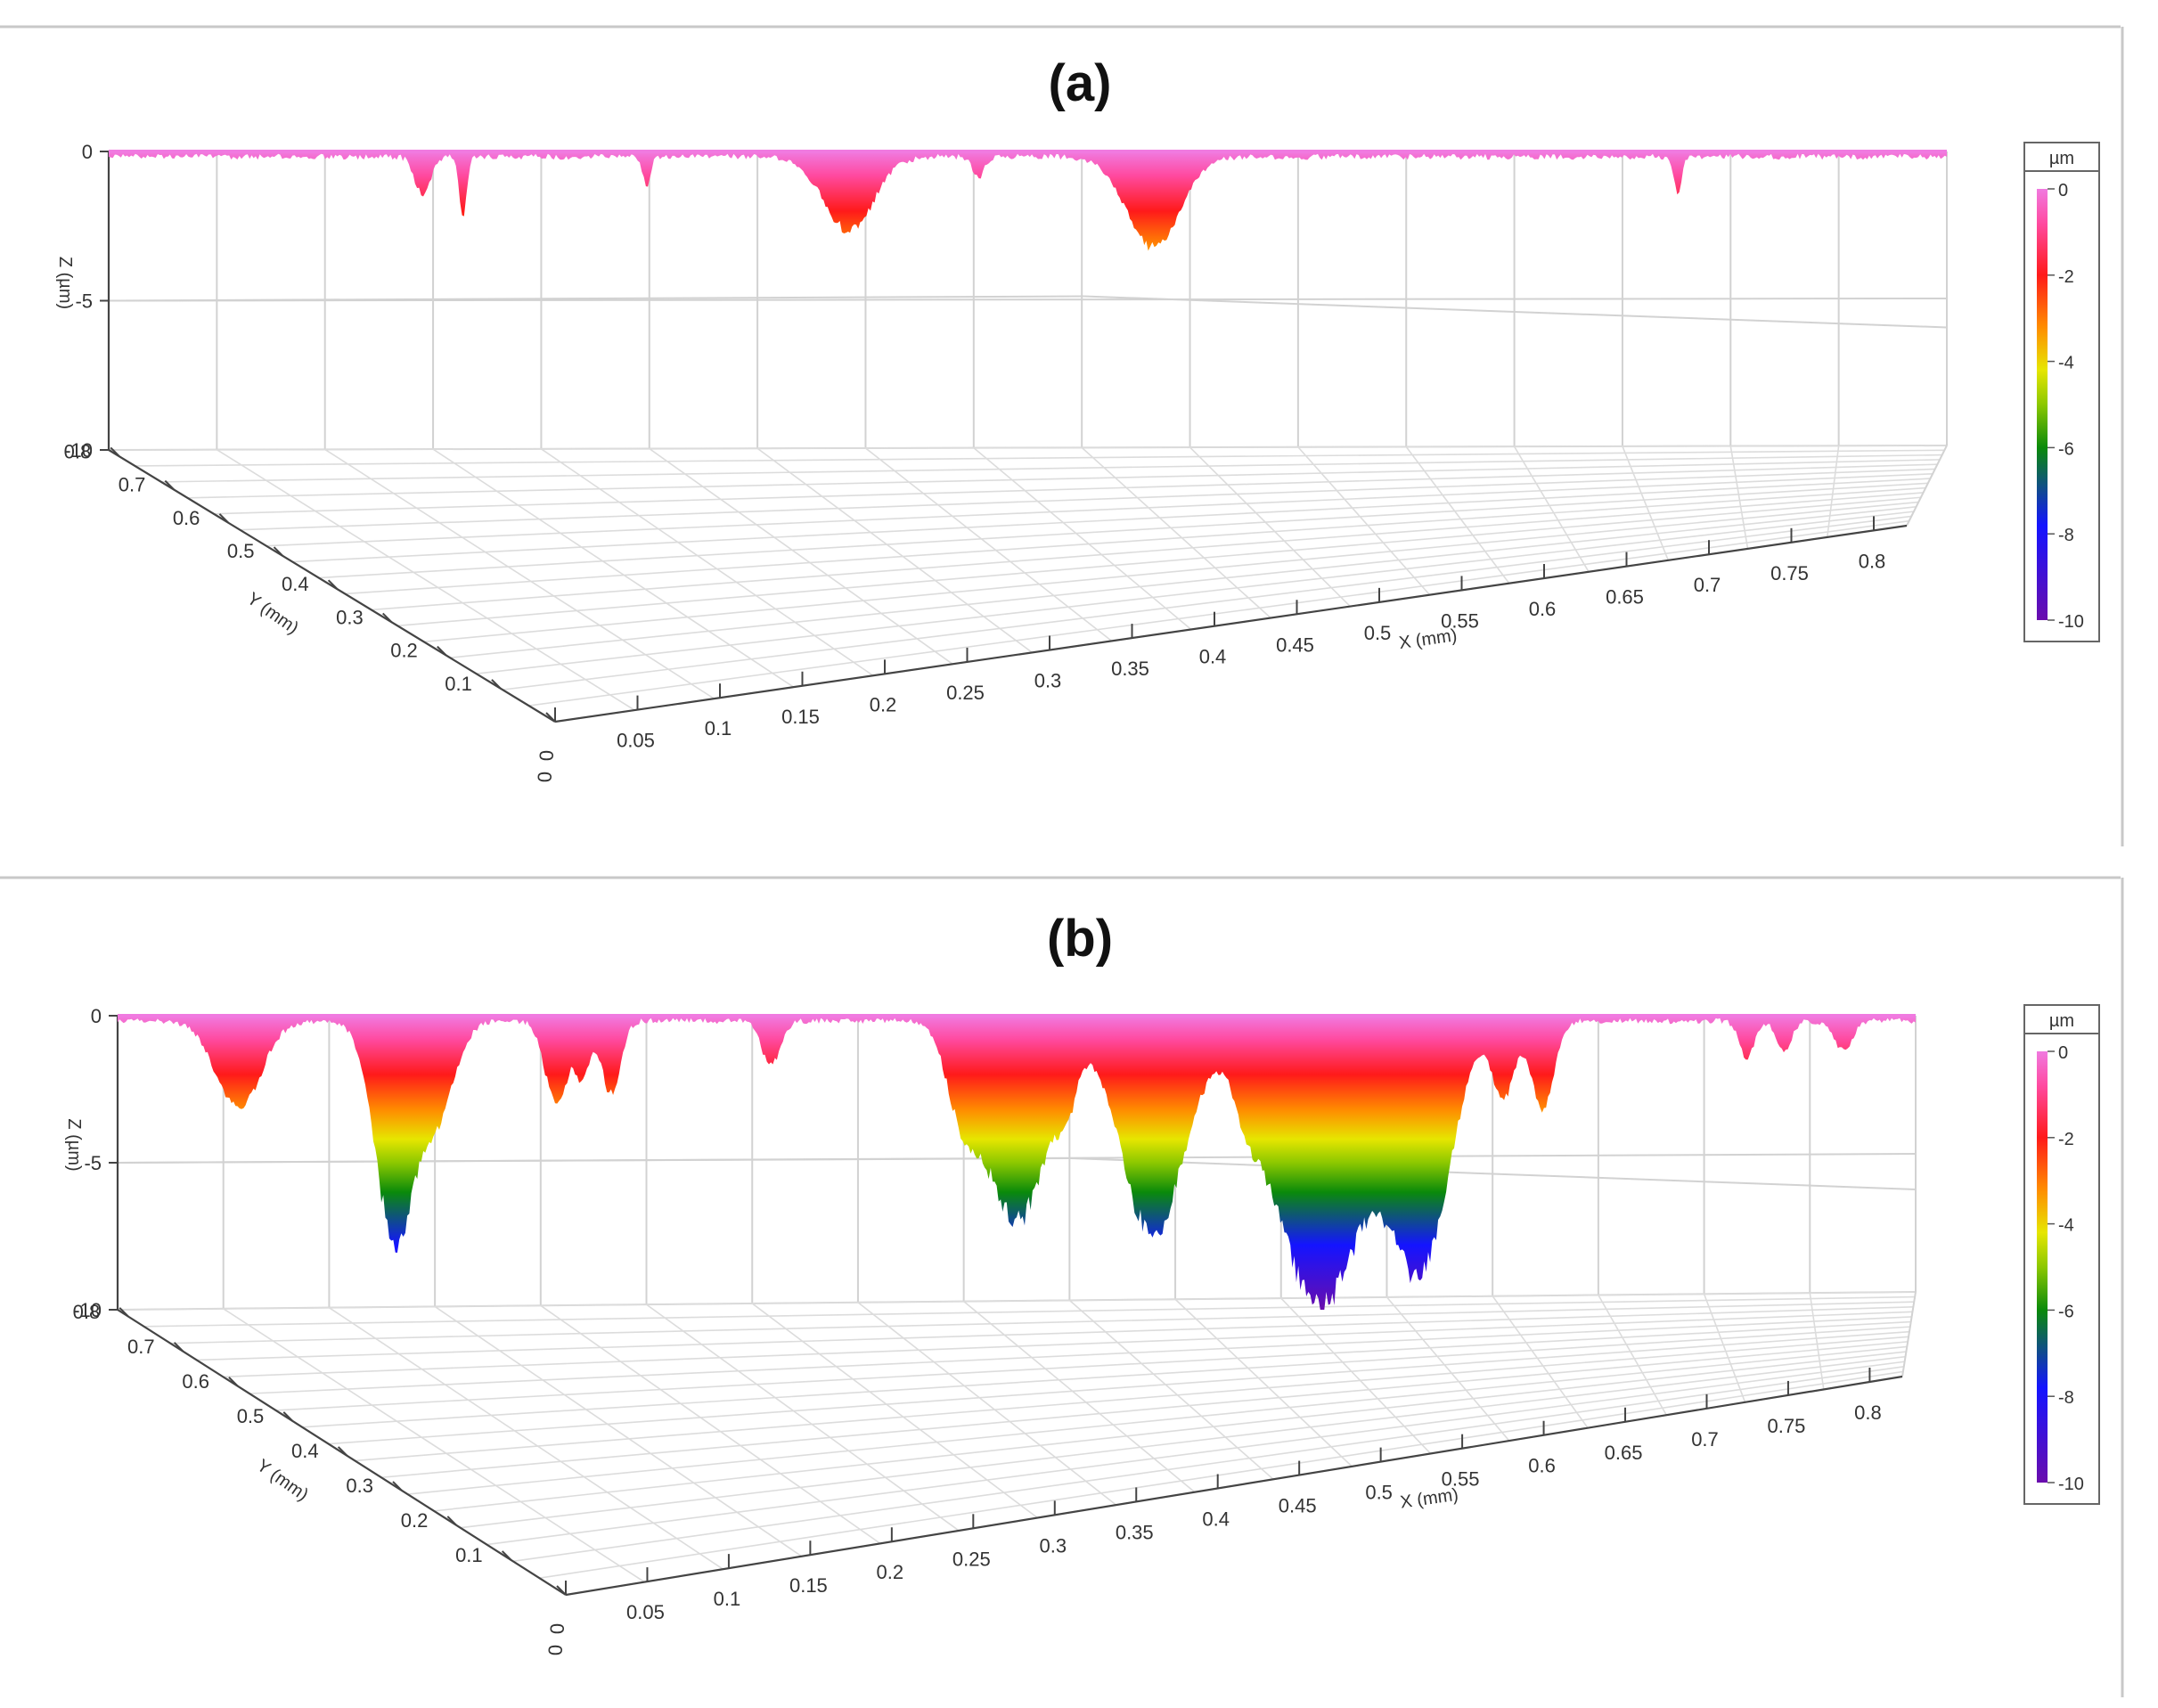 Image resolution: width=2158 pixels, height=1708 pixels. I want to click on x-tick-label: 0.35, so click(1130, 669).